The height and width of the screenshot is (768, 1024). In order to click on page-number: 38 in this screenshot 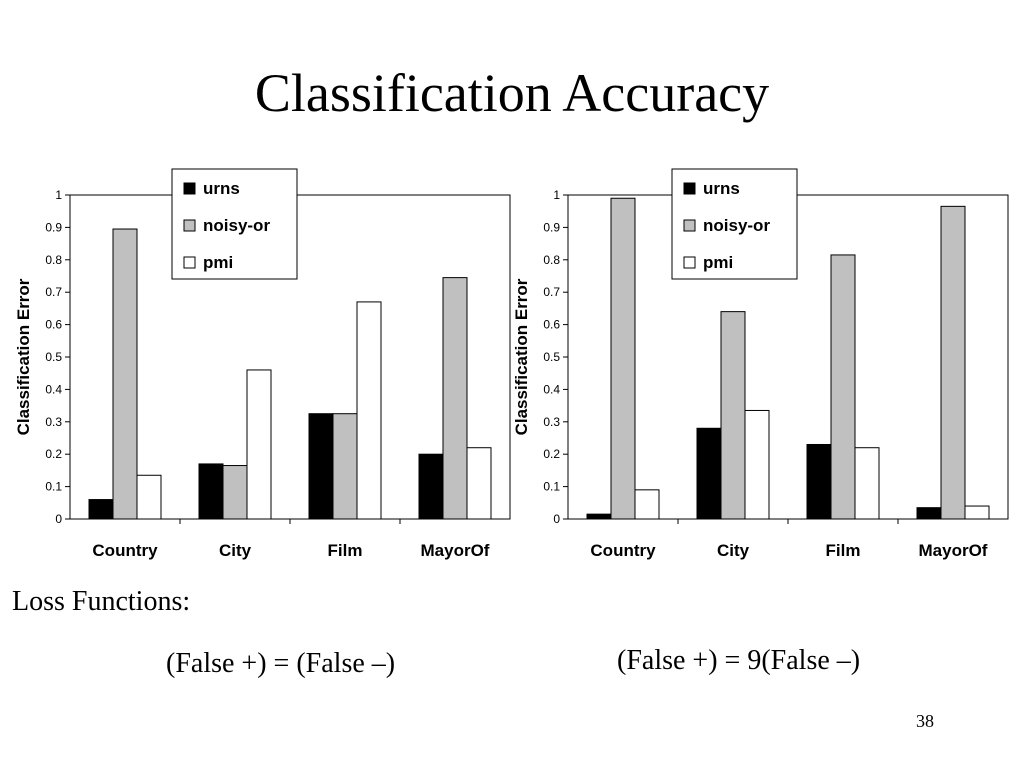, I will do `click(925, 721)`.